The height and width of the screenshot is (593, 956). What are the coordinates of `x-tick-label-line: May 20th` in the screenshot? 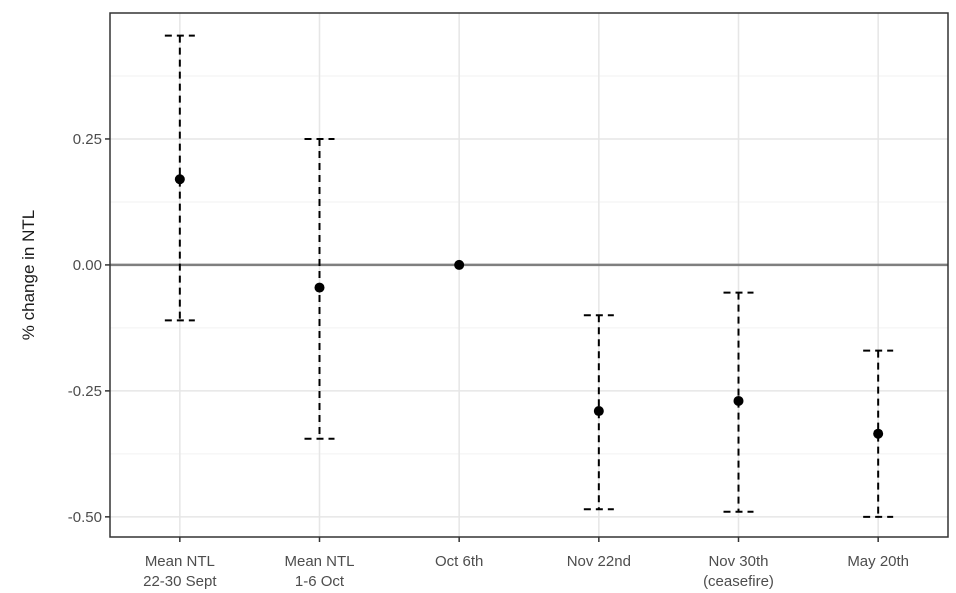 It's located at (878, 561).